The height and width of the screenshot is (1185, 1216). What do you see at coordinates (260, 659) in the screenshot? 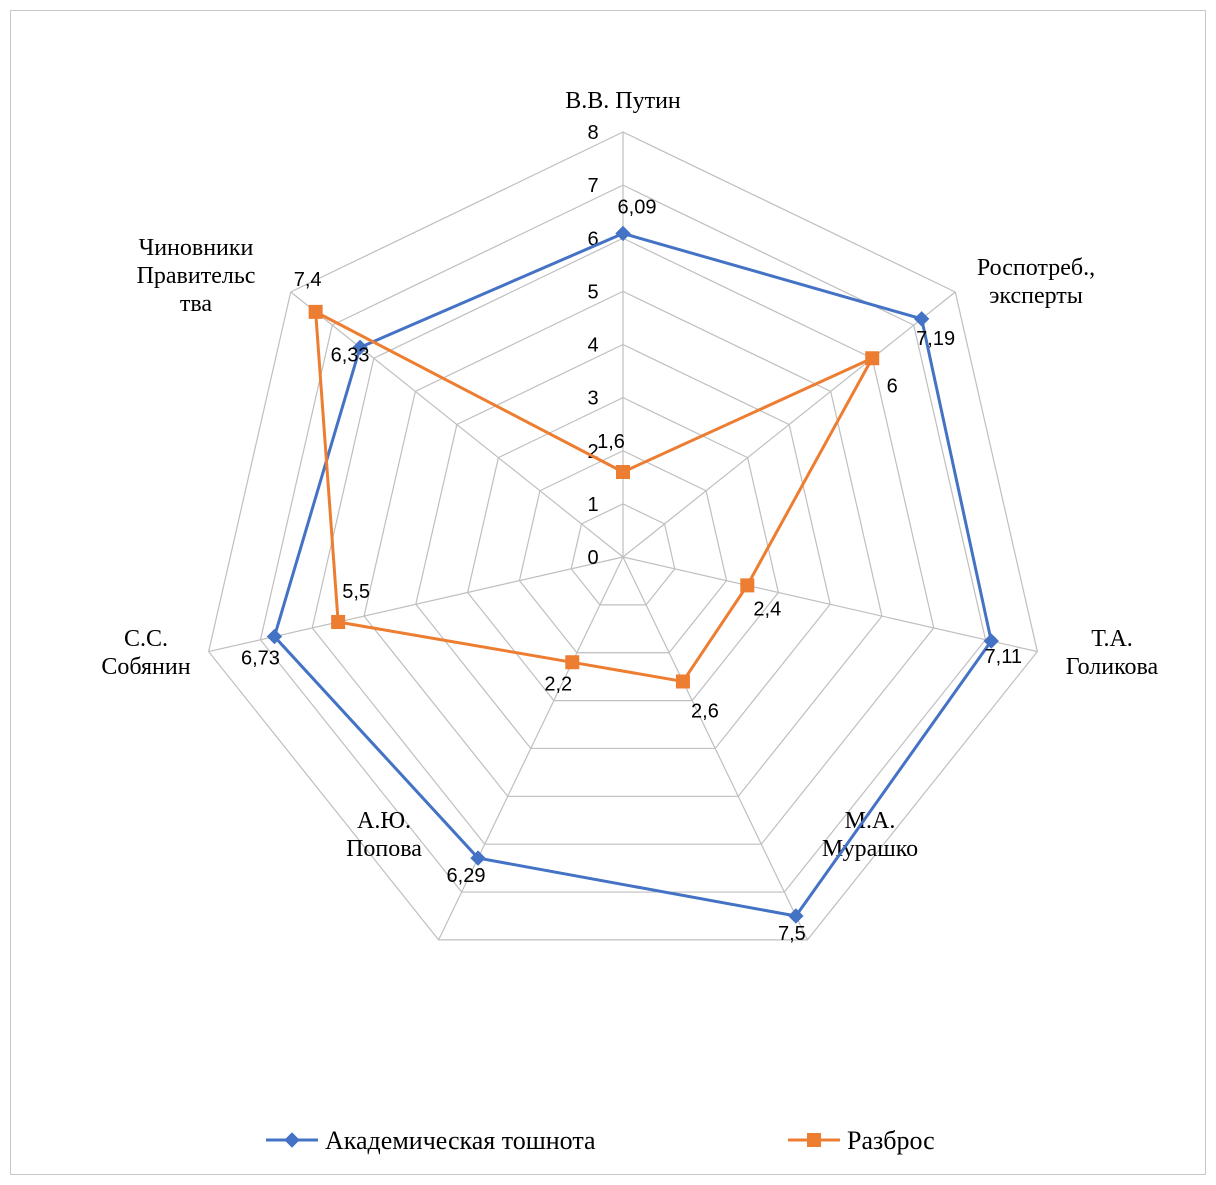
I see `data-label-0-5: 6,73` at bounding box center [260, 659].